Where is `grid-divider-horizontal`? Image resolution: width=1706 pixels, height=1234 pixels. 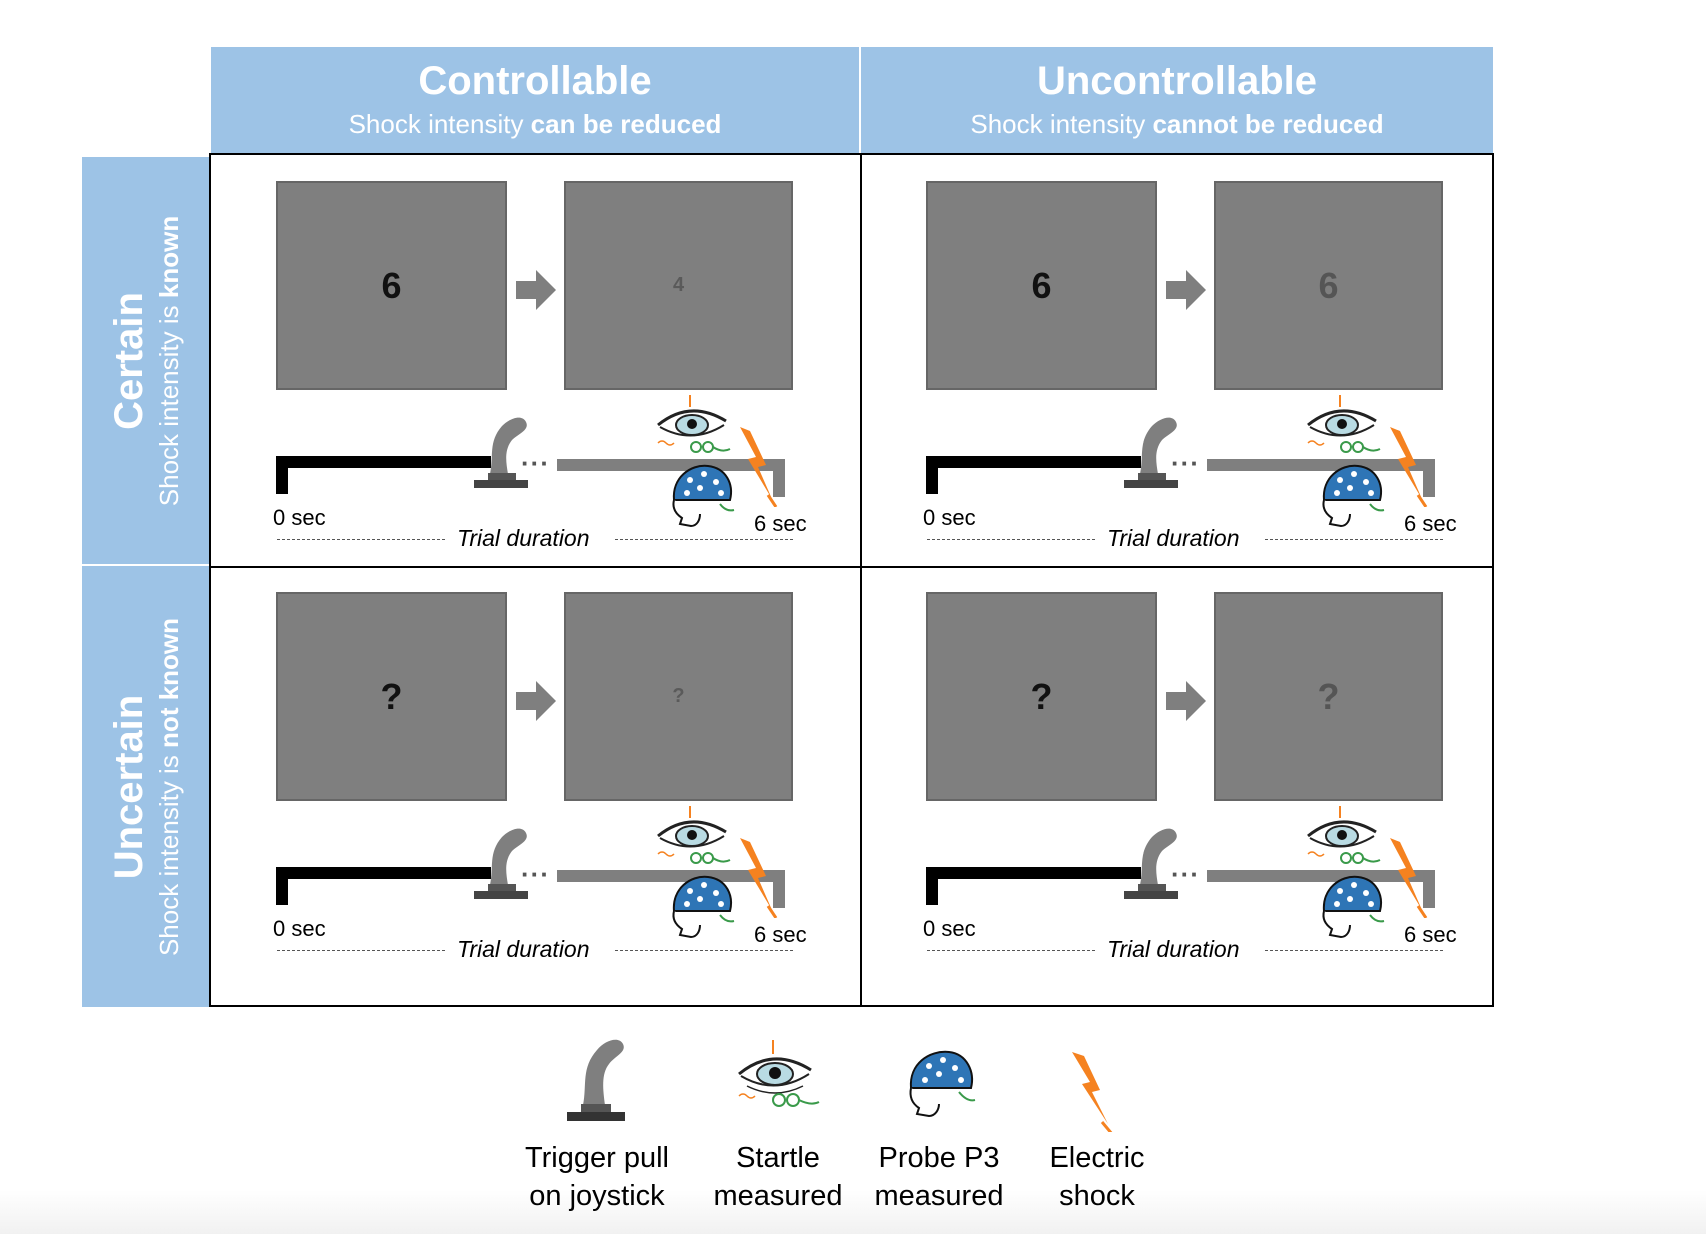 grid-divider-horizontal is located at coordinates (851, 567).